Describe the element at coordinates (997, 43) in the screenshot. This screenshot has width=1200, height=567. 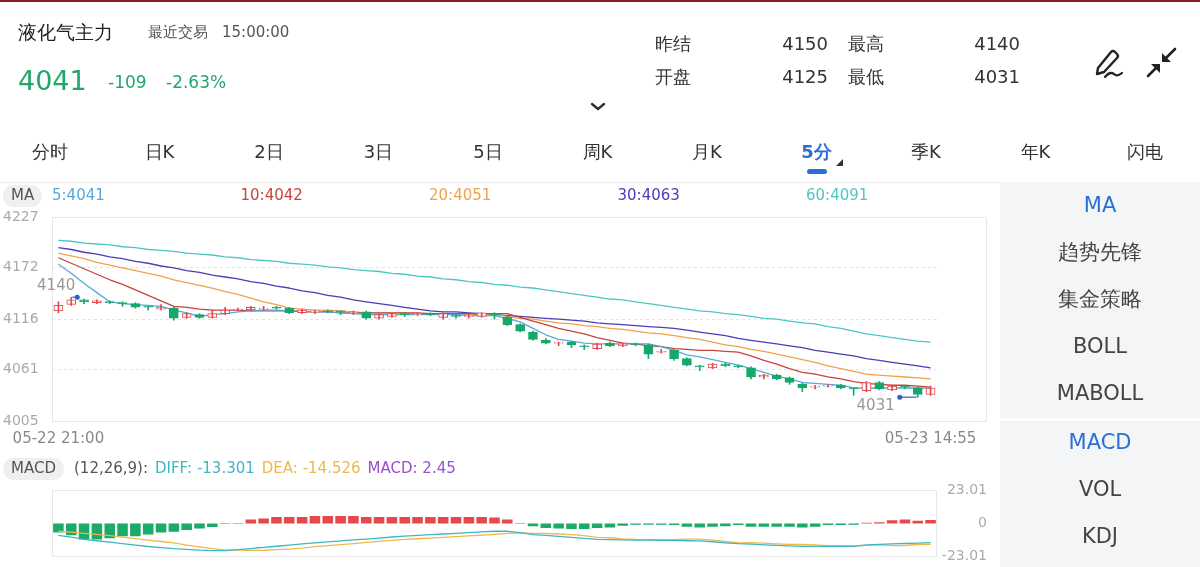
I see `text: 4140` at that location.